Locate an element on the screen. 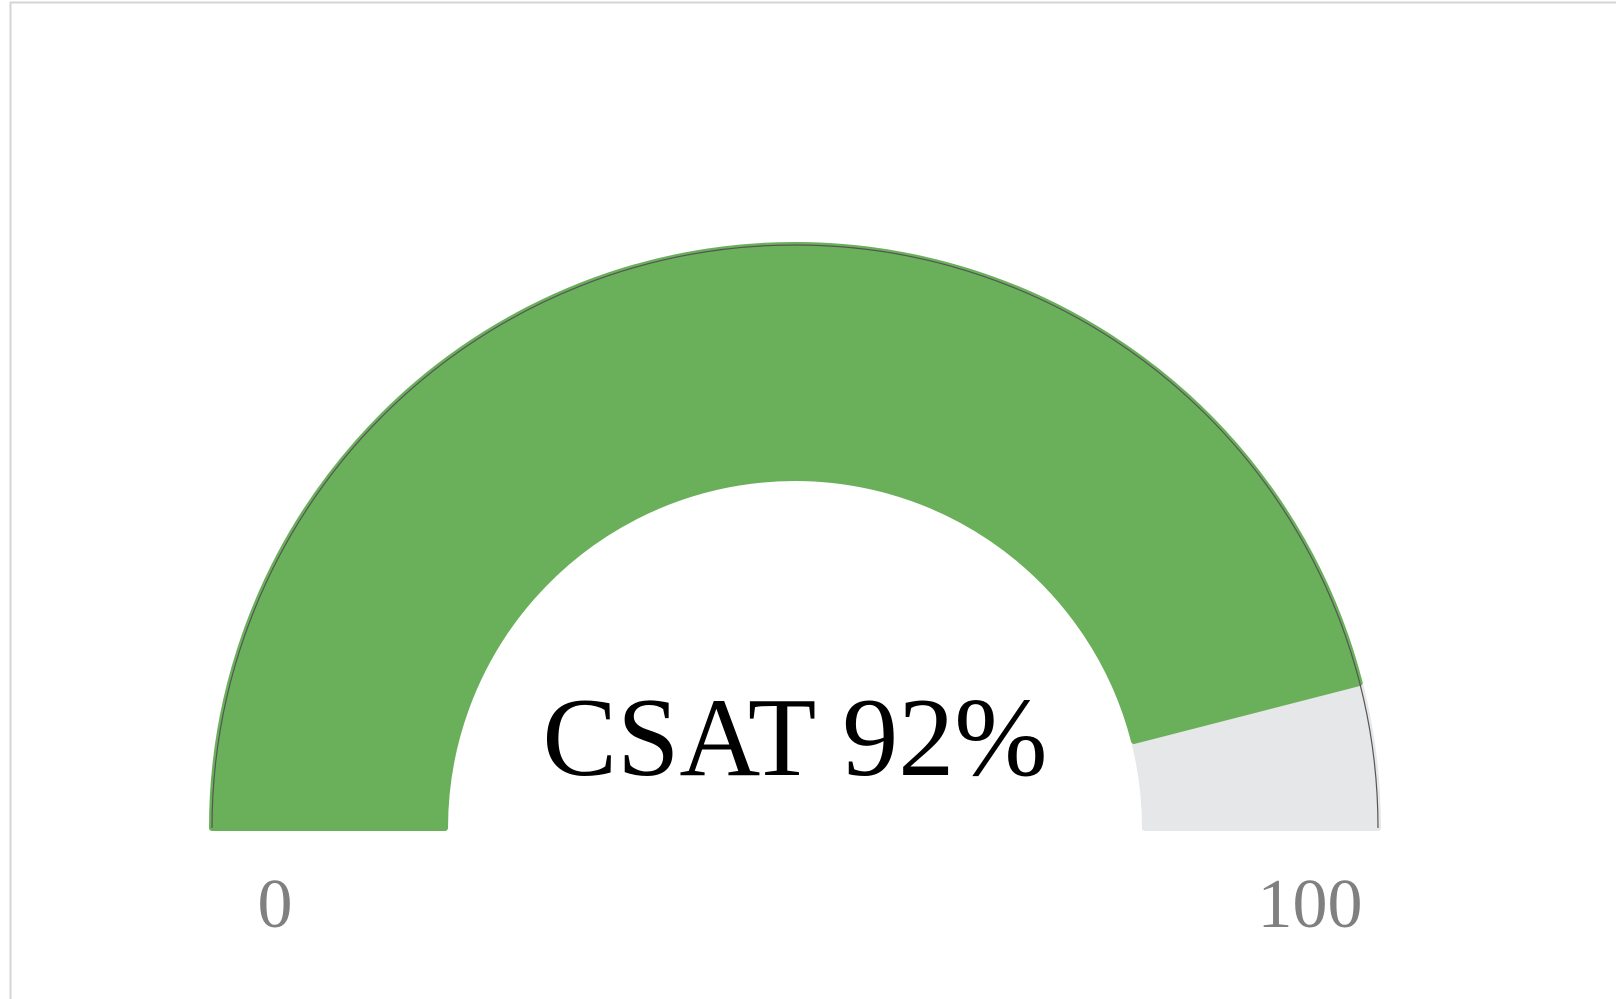 Image resolution: width=1616 pixels, height=999 pixels. range-label: 100 is located at coordinates (1310, 904).